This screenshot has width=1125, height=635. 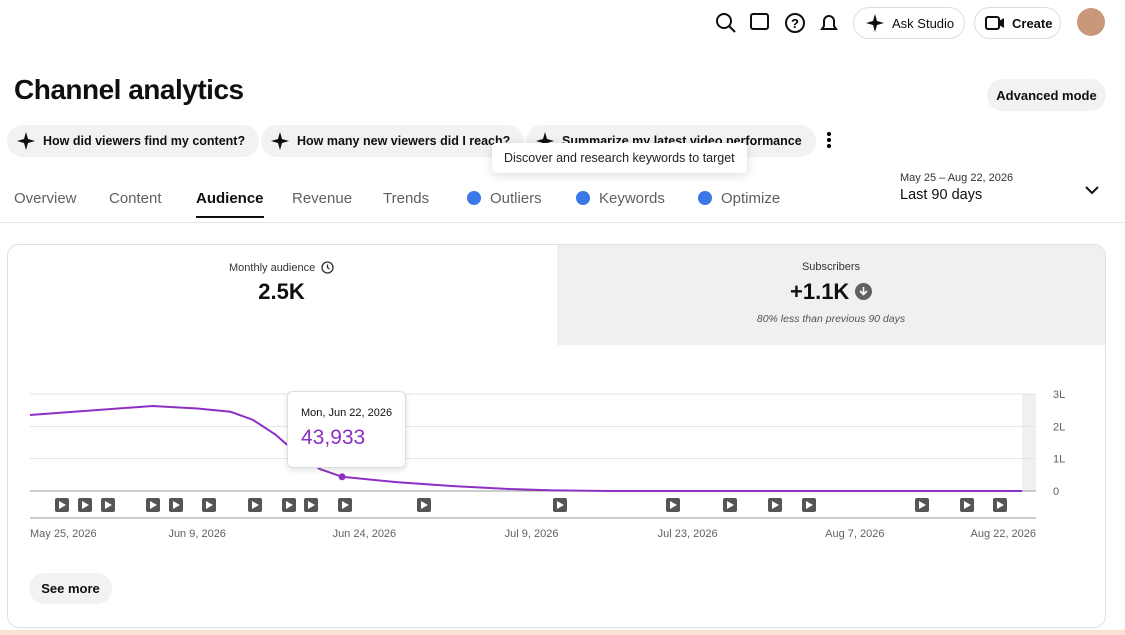 What do you see at coordinates (135, 198) in the screenshot?
I see `tab: Content` at bounding box center [135, 198].